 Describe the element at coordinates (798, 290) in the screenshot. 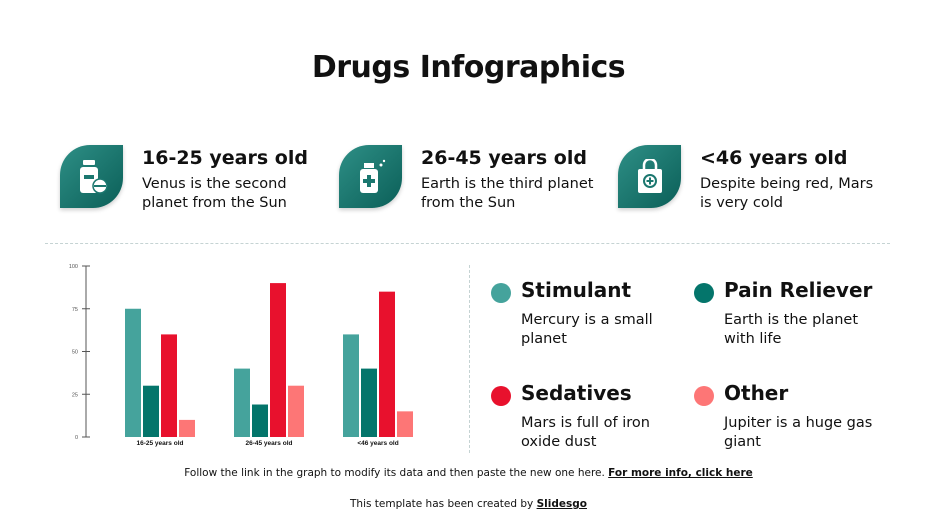

I see `legend-label: Pain Reliever` at that location.